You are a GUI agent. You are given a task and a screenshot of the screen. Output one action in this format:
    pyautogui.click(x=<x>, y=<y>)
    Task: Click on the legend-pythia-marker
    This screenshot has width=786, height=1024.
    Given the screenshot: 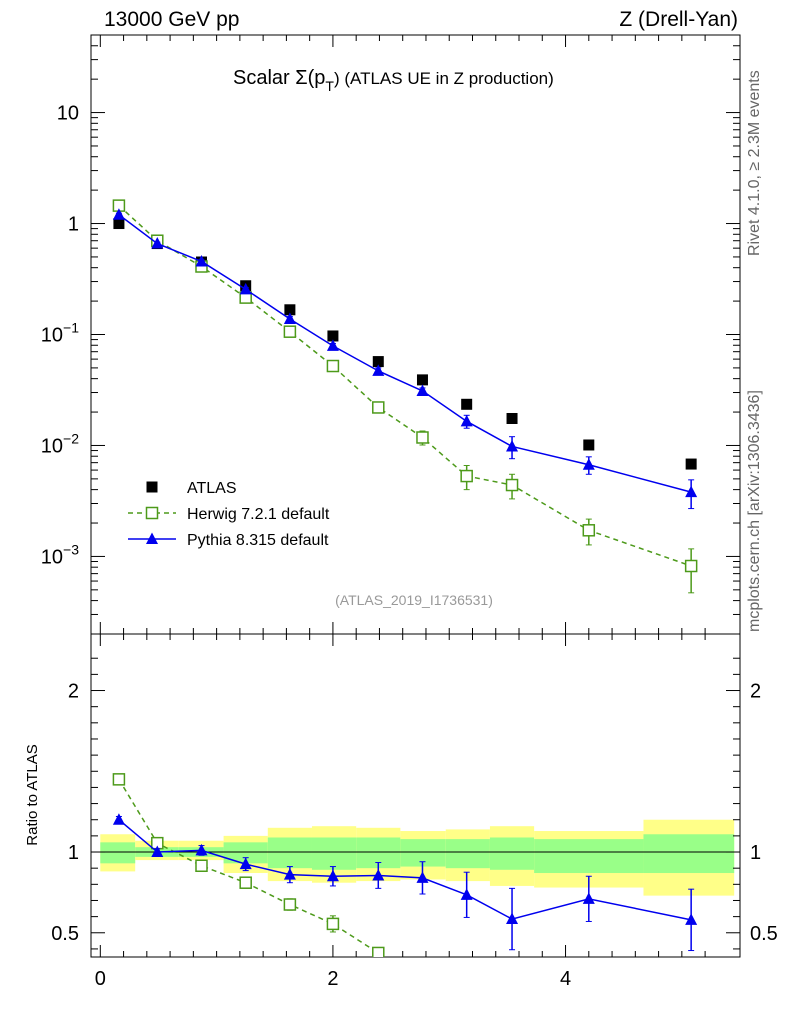 What is the action you would take?
    pyautogui.click(x=152, y=538)
    